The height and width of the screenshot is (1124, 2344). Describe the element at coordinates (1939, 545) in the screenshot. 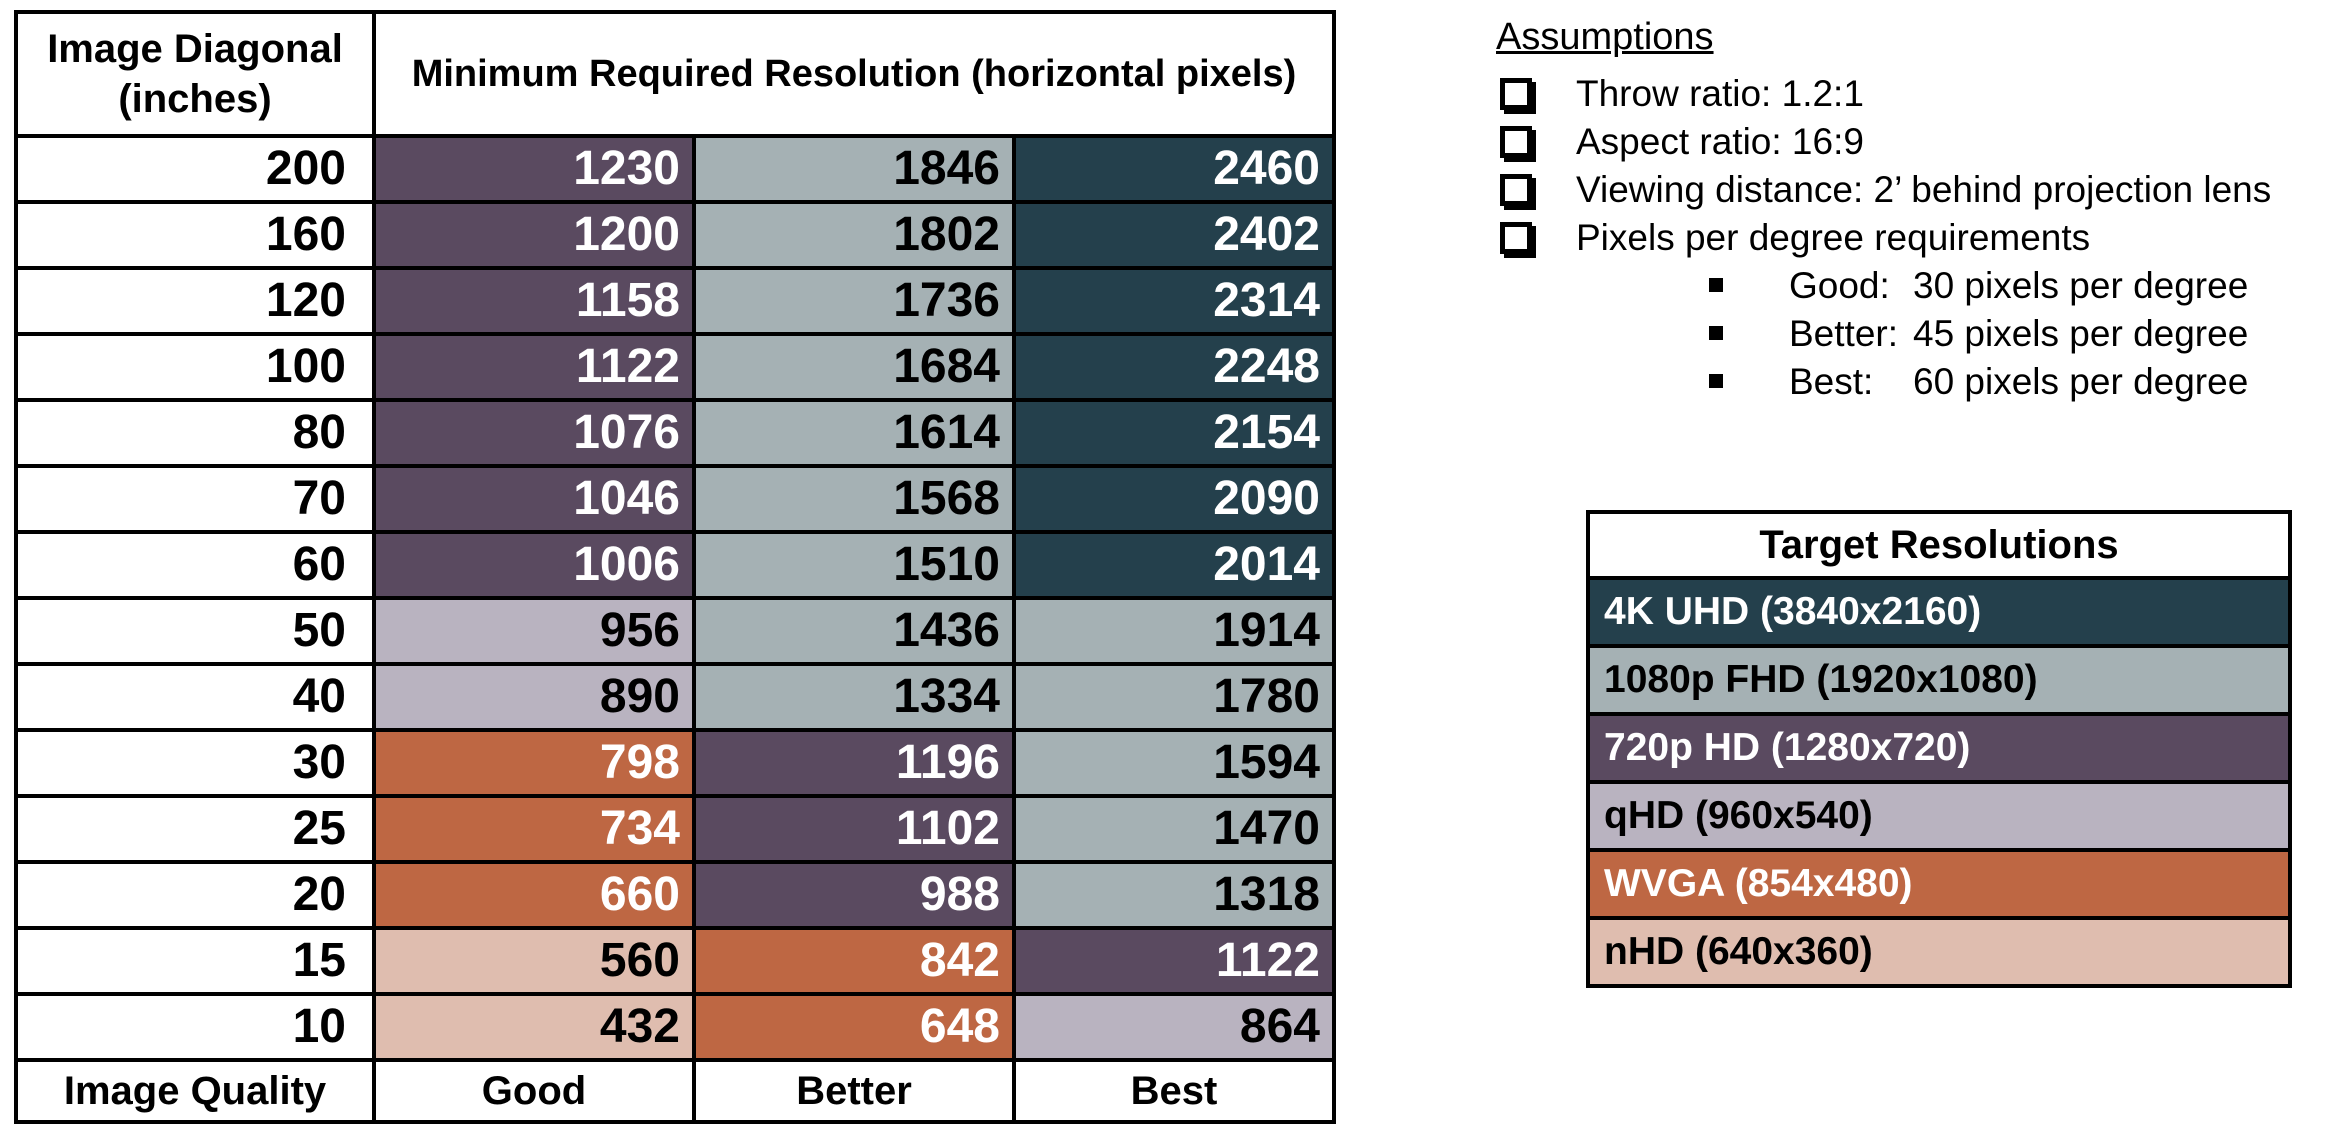

I see `legend-title: Target Resolutions` at that location.